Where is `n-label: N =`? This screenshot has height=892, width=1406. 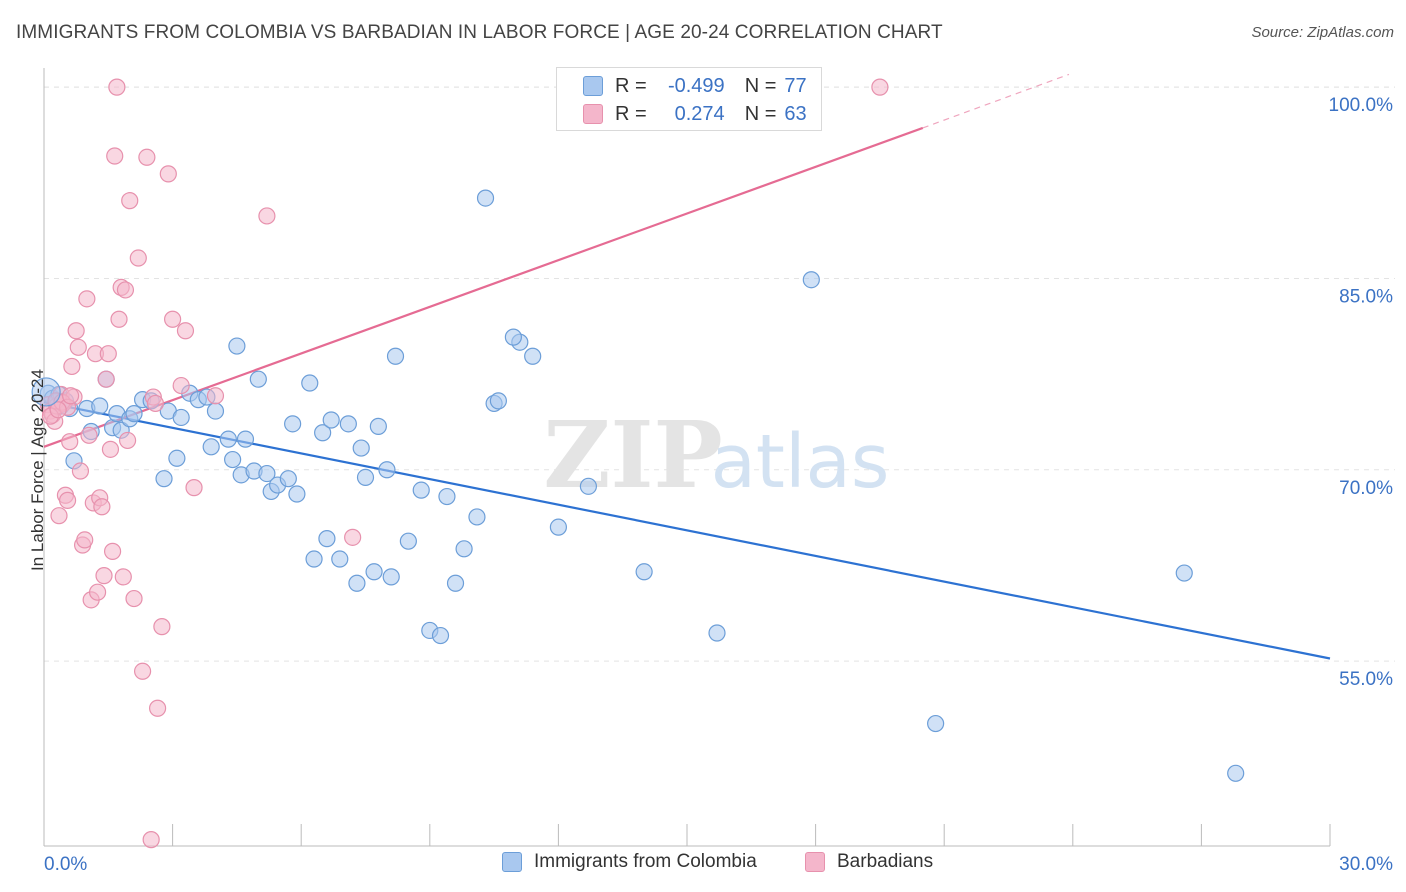
n-label: N = is located at coordinates (760, 113).